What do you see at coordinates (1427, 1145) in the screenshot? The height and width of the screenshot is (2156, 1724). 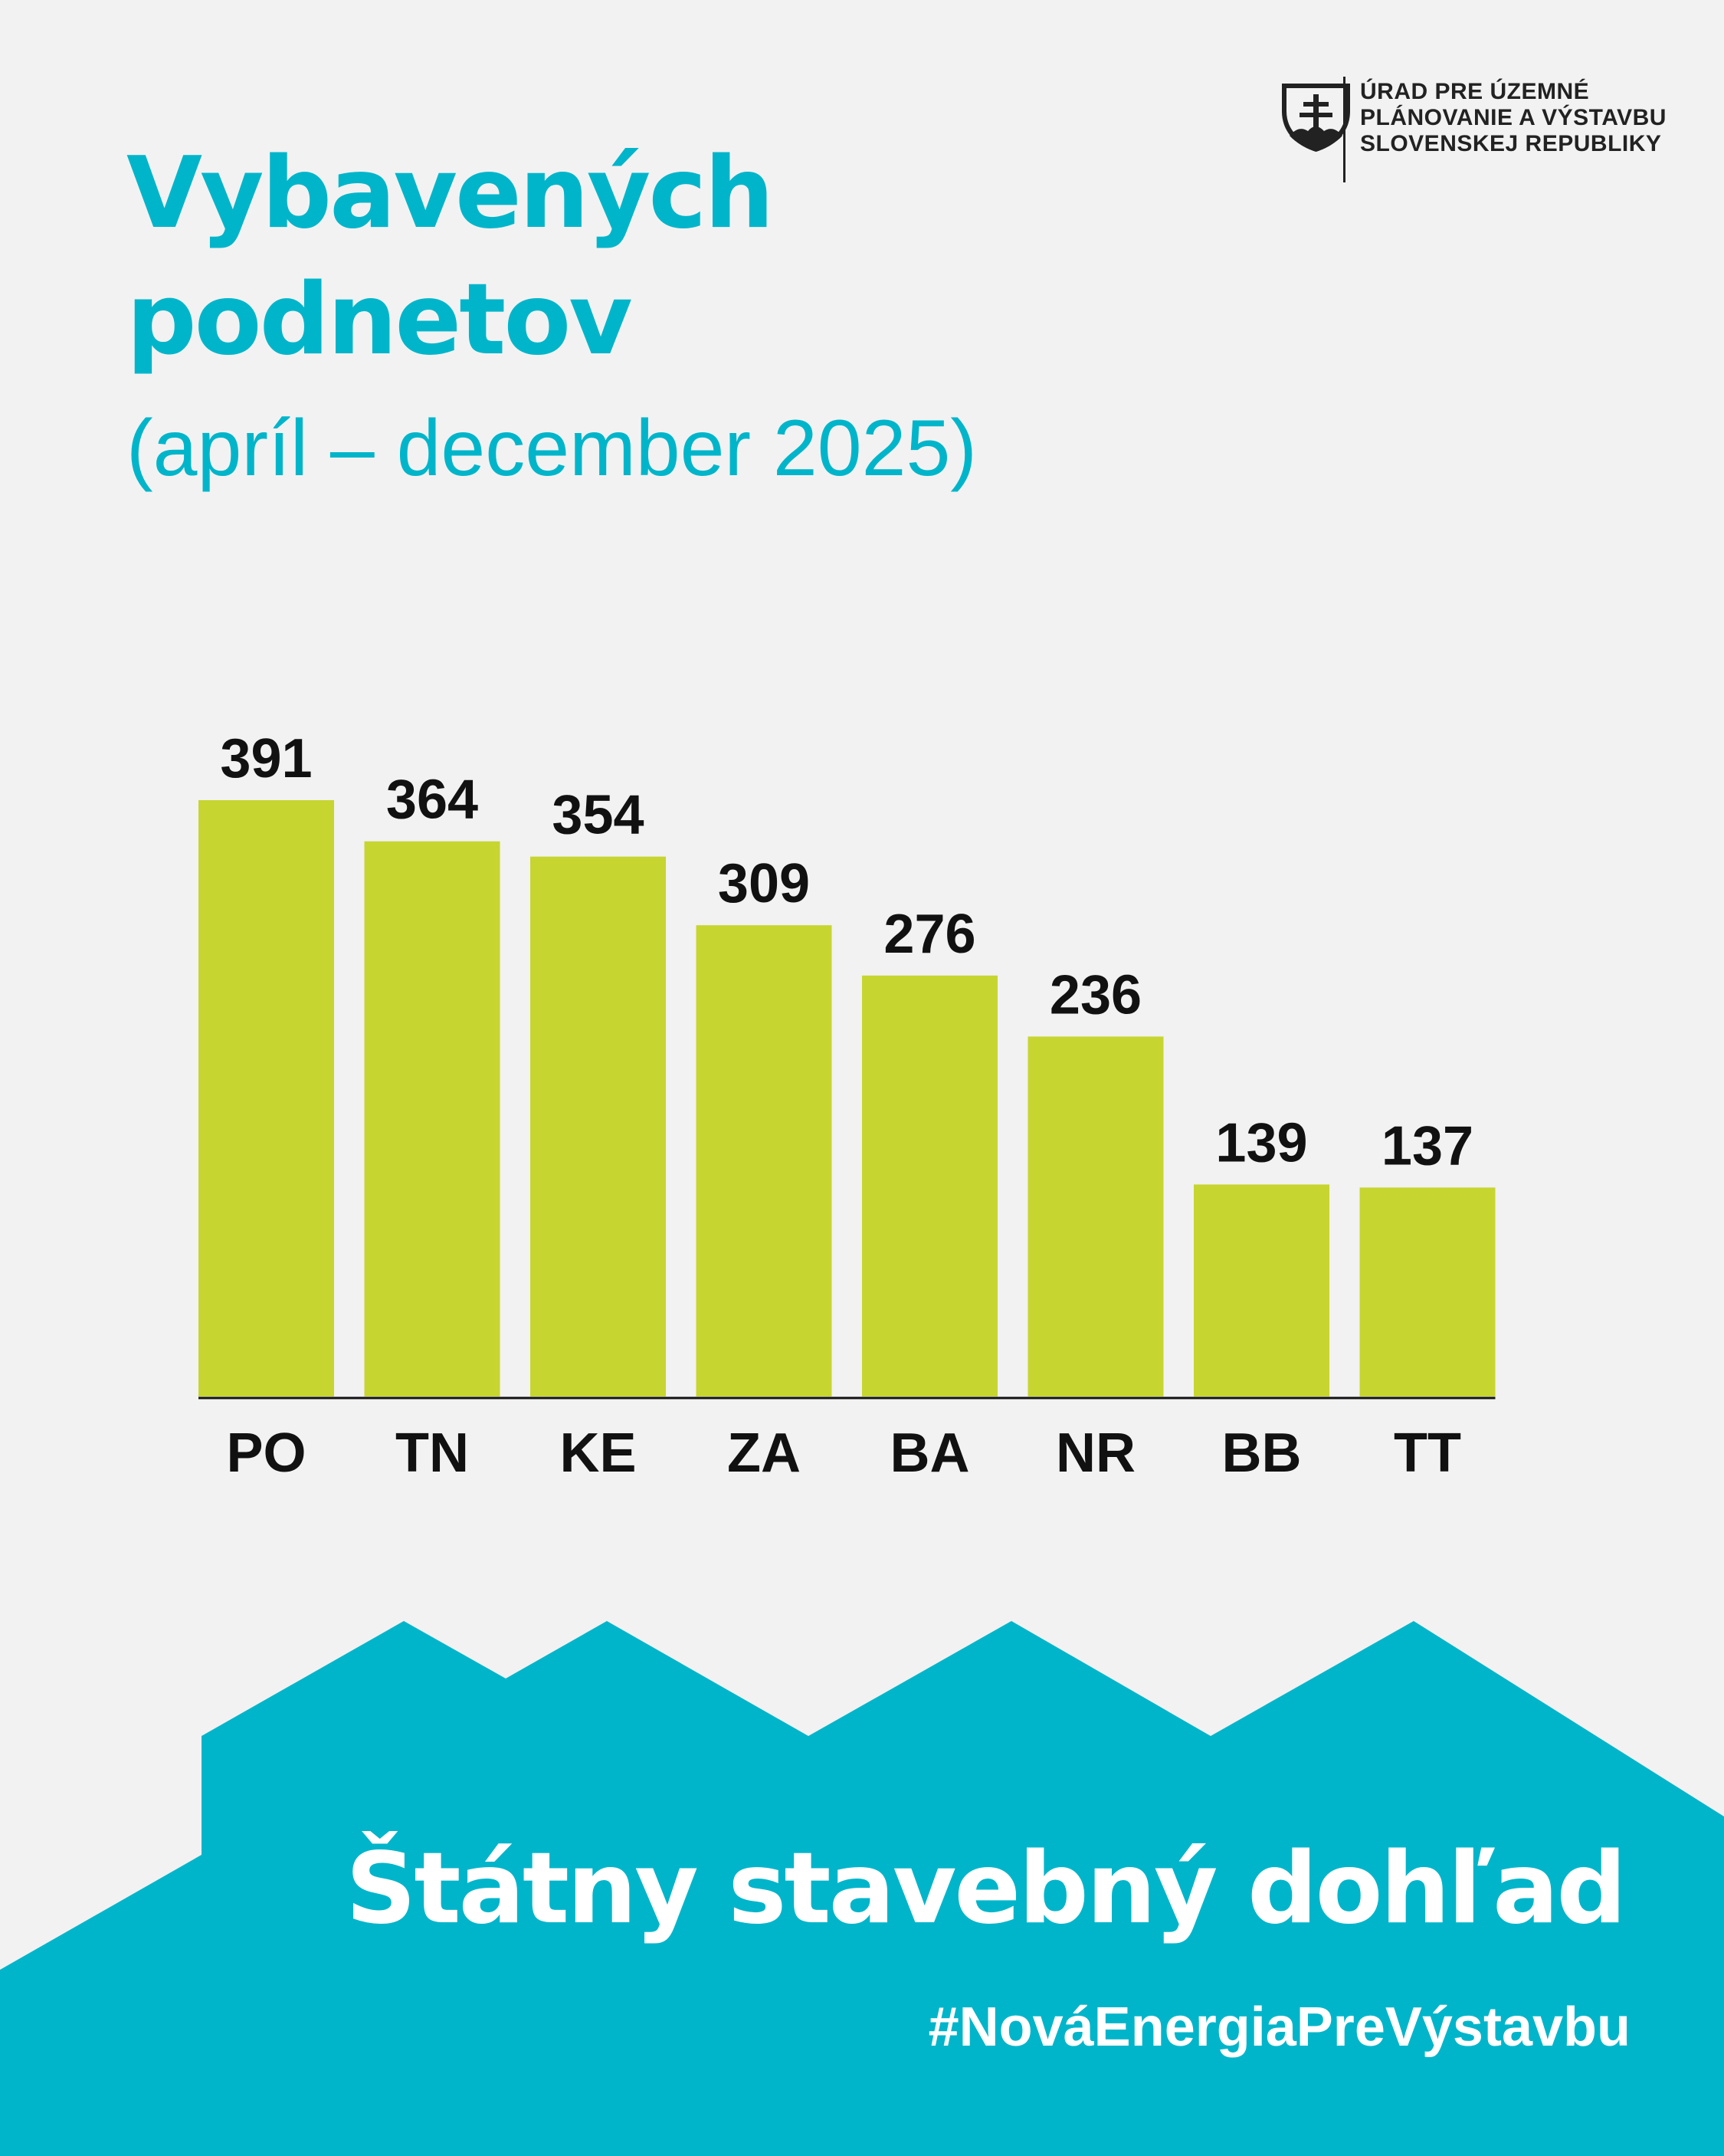 I see `data-label-tt: 137` at bounding box center [1427, 1145].